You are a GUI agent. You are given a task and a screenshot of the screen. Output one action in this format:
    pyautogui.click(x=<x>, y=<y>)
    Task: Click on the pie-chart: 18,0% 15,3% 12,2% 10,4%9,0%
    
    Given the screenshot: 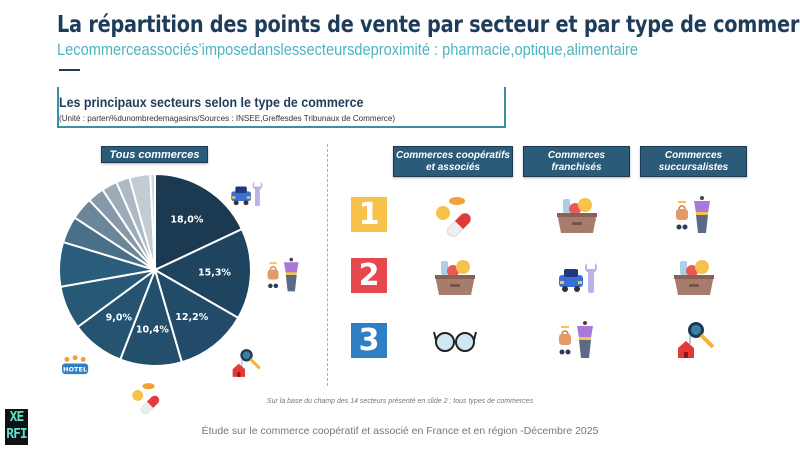 What is the action you would take?
    pyautogui.click(x=155, y=269)
    